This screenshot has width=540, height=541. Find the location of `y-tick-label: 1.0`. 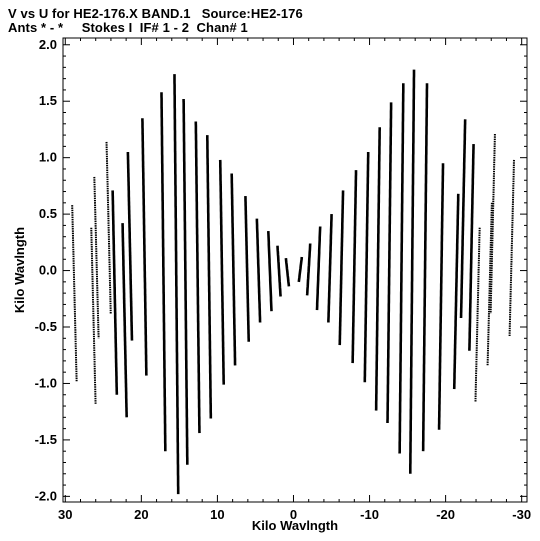

y-tick-label: 1.0 is located at coordinates (48, 157).